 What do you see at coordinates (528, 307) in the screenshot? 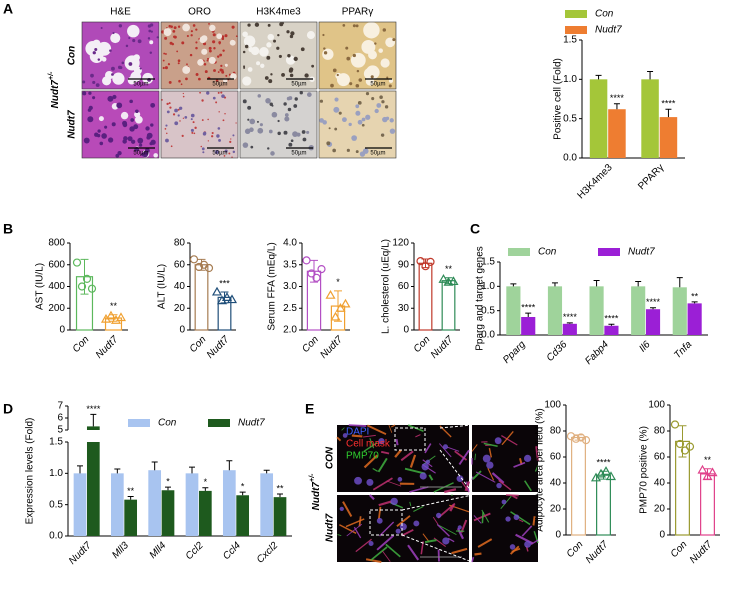
I see `significance: ****` at bounding box center [528, 307].